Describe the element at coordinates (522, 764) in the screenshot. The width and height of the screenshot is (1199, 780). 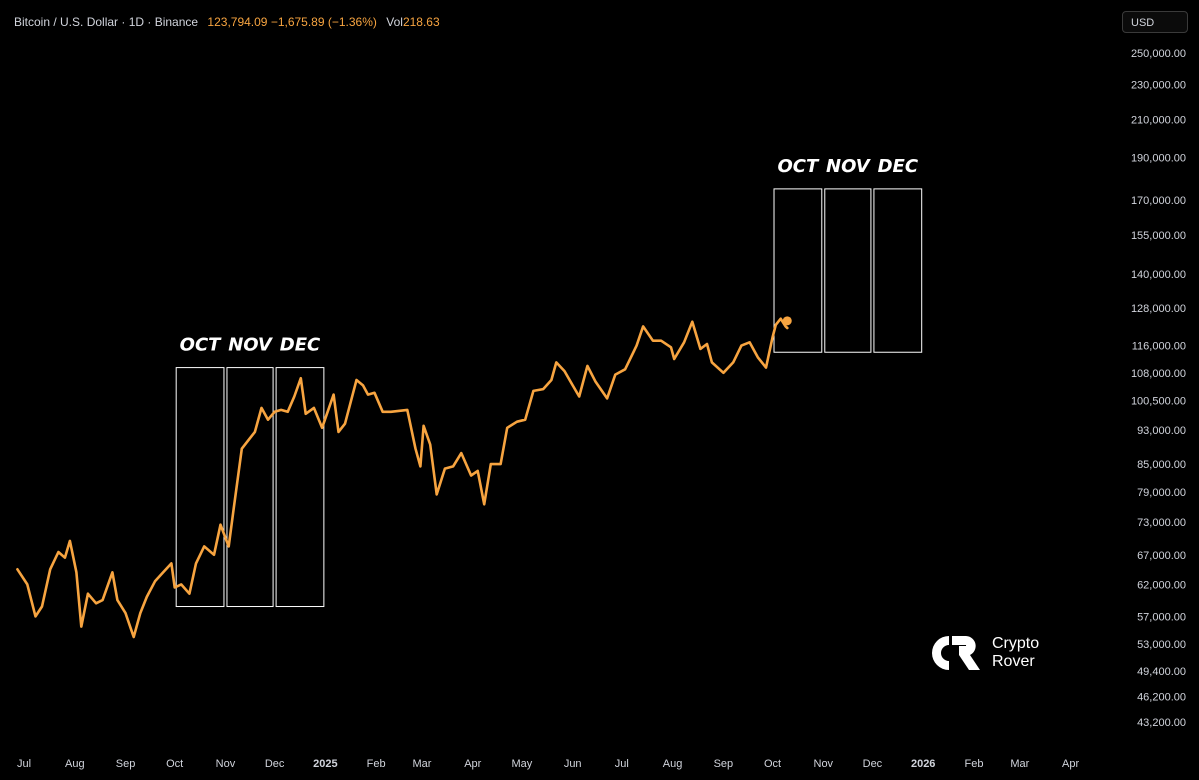
I see `x-tick-label: May` at that location.